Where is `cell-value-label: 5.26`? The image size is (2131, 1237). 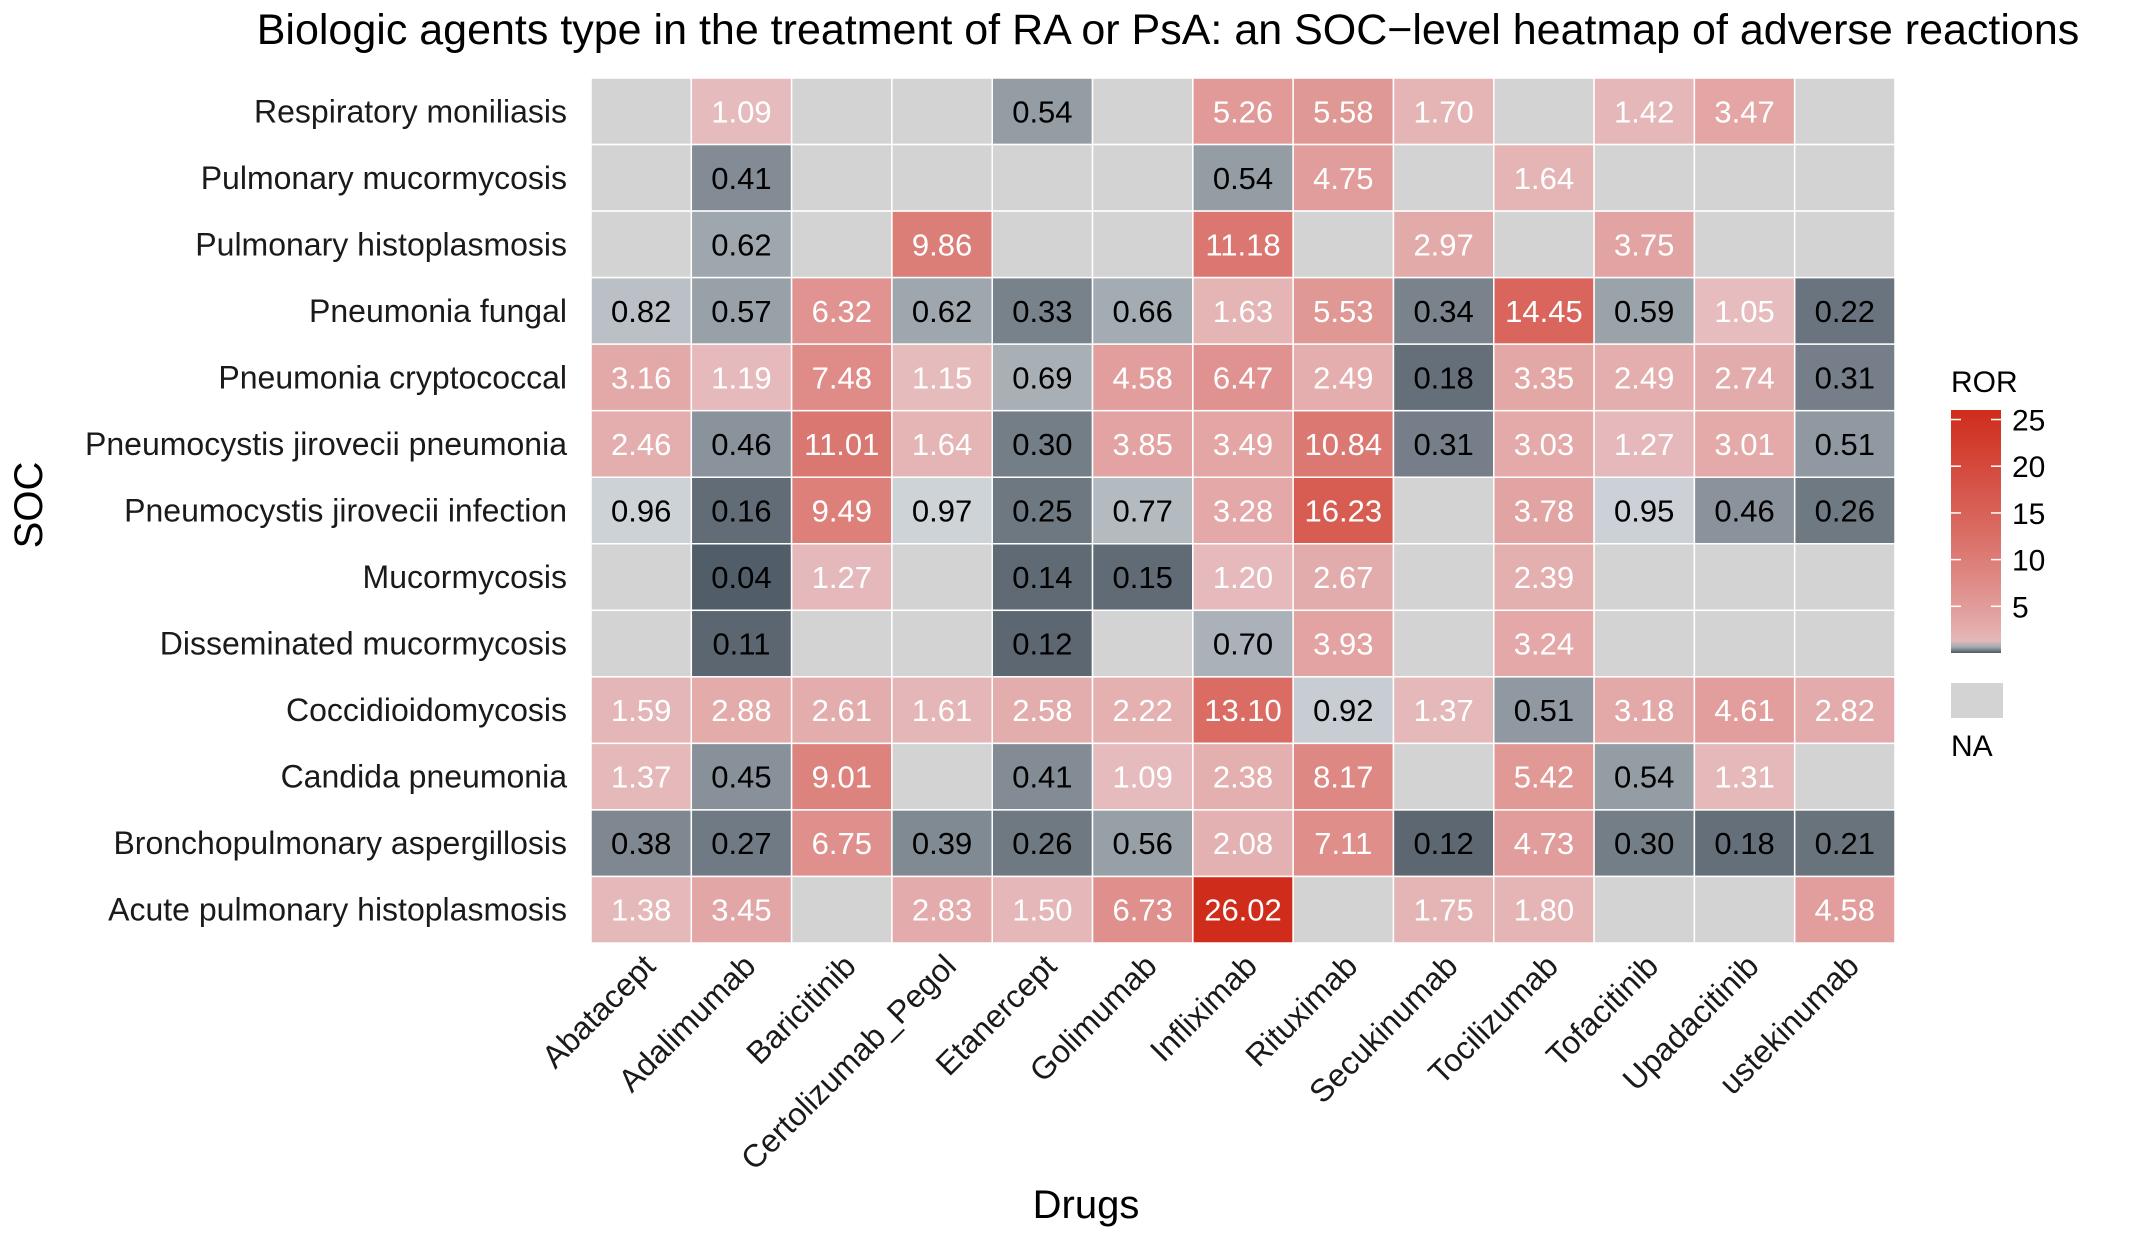
cell-value-label: 5.26 is located at coordinates (1243, 111).